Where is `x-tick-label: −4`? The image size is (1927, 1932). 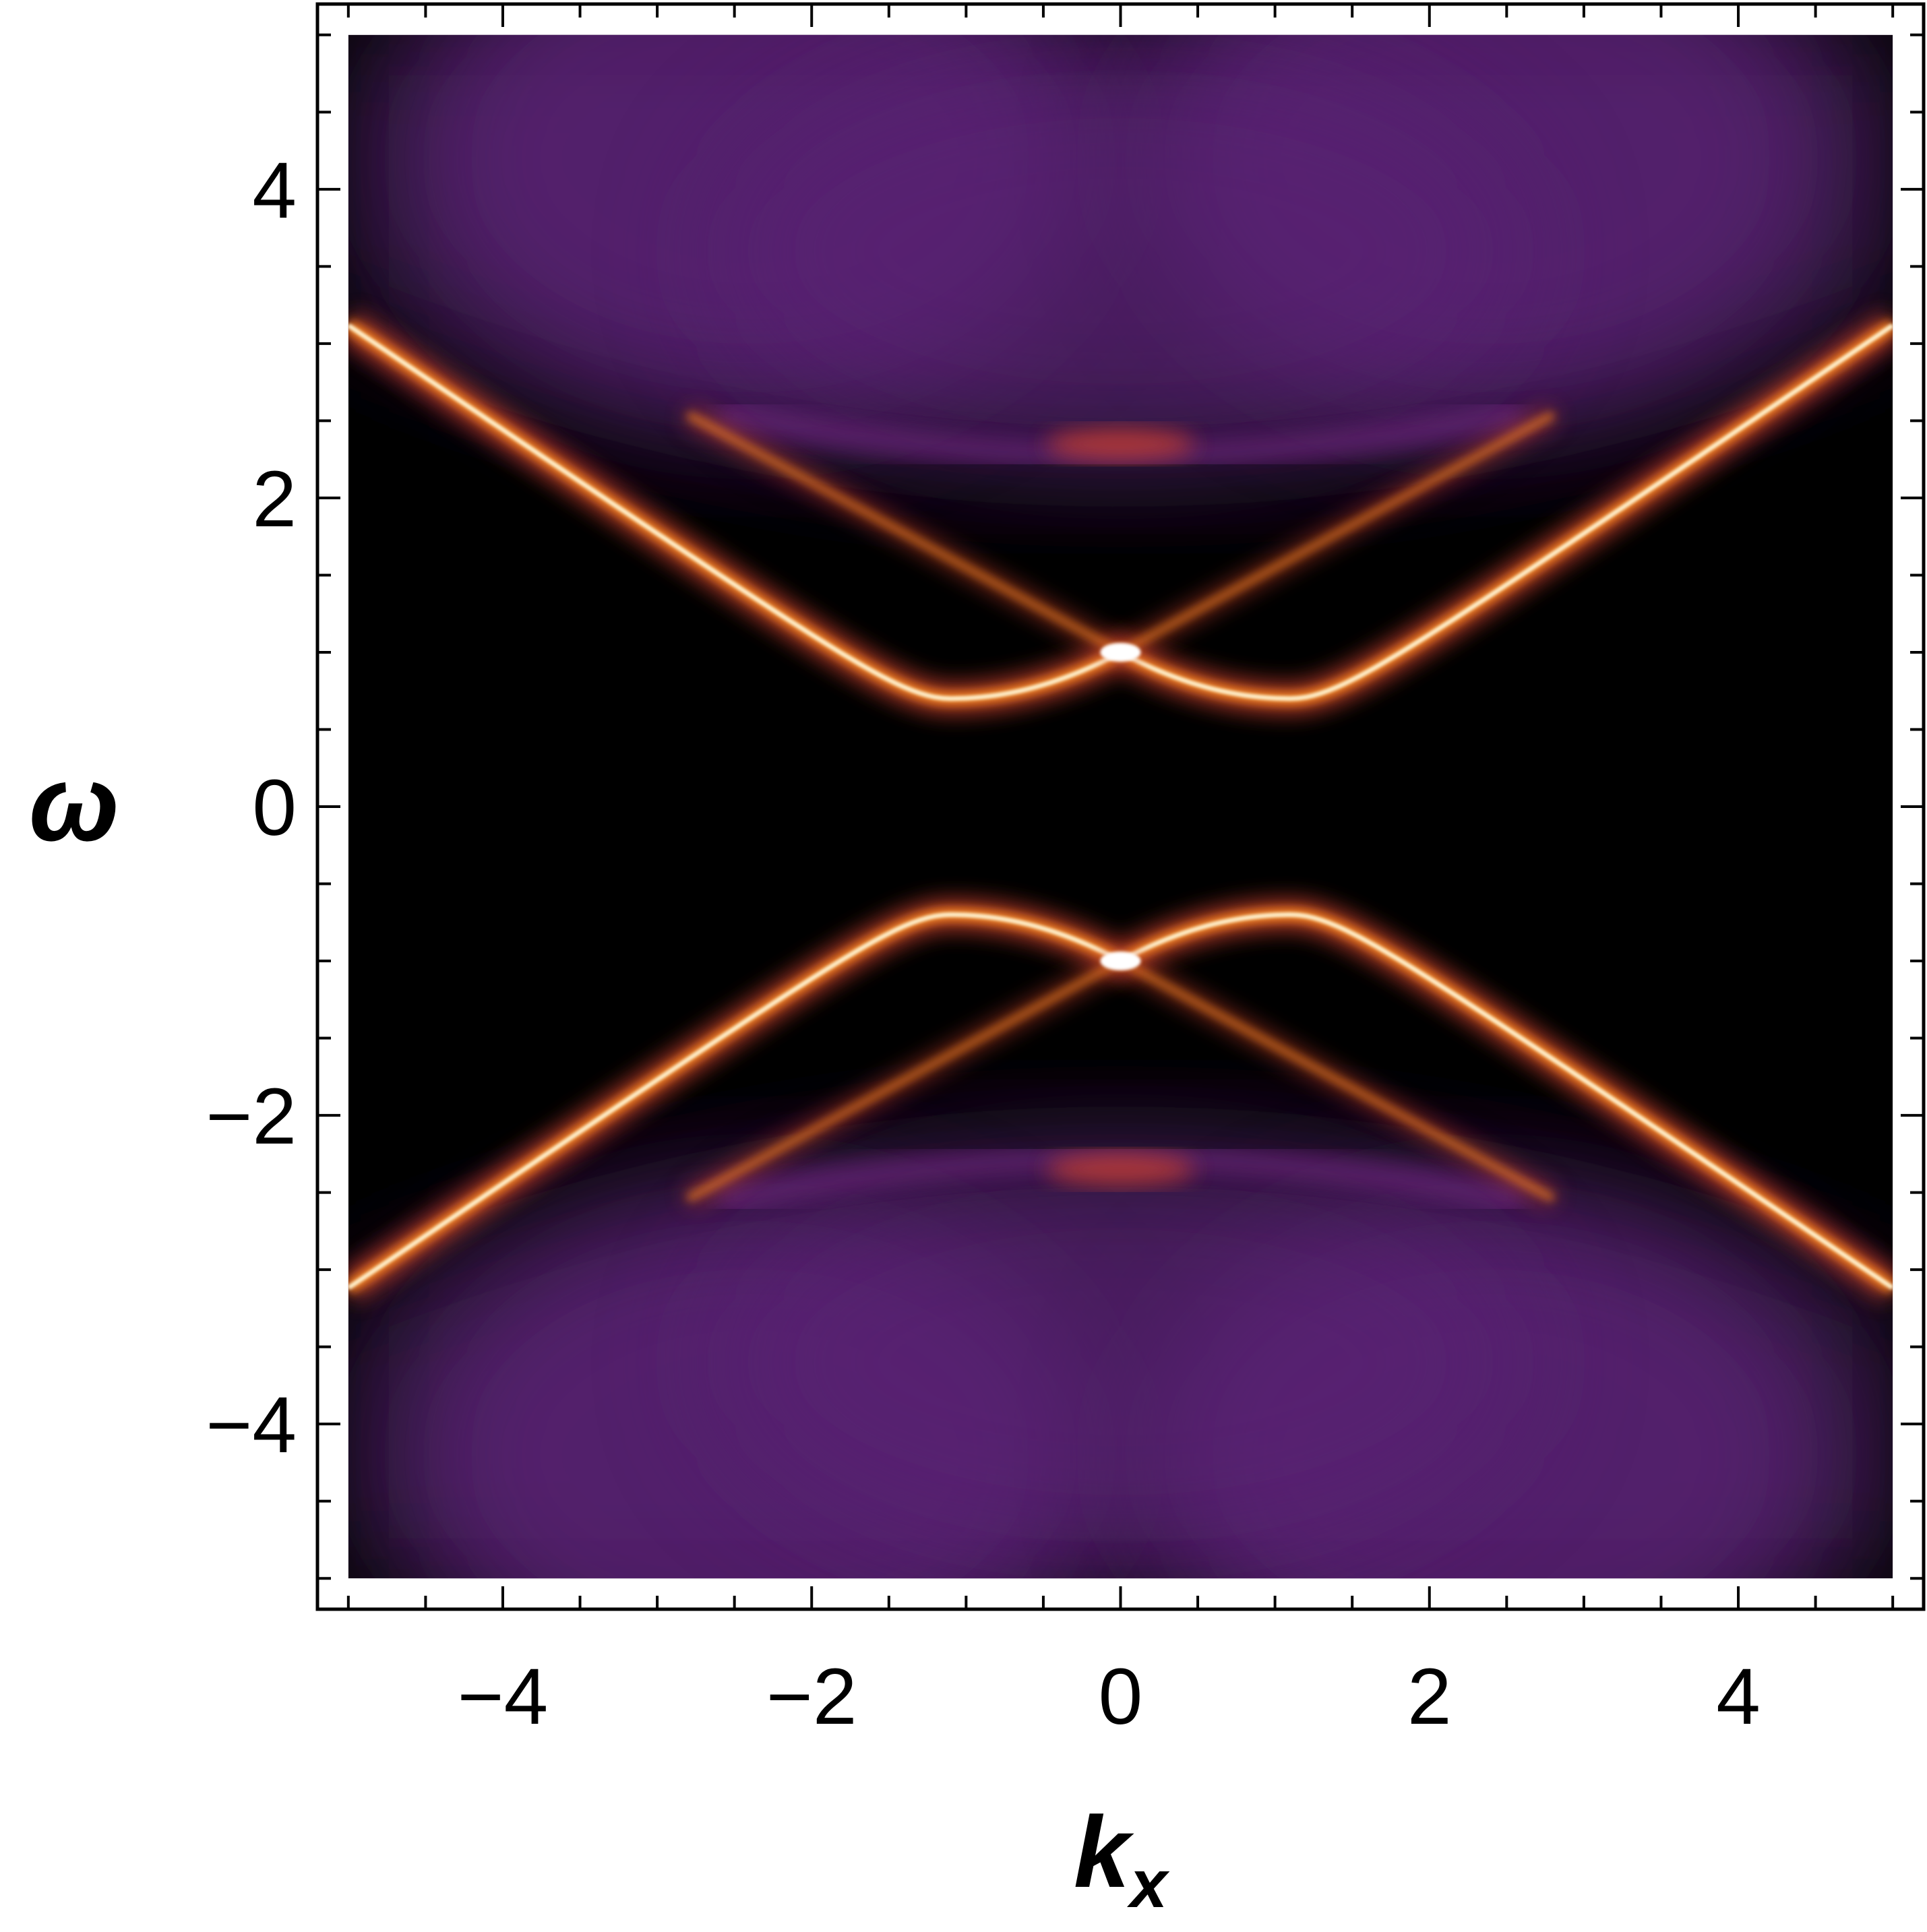
x-tick-label: −4 is located at coordinates (503, 1696).